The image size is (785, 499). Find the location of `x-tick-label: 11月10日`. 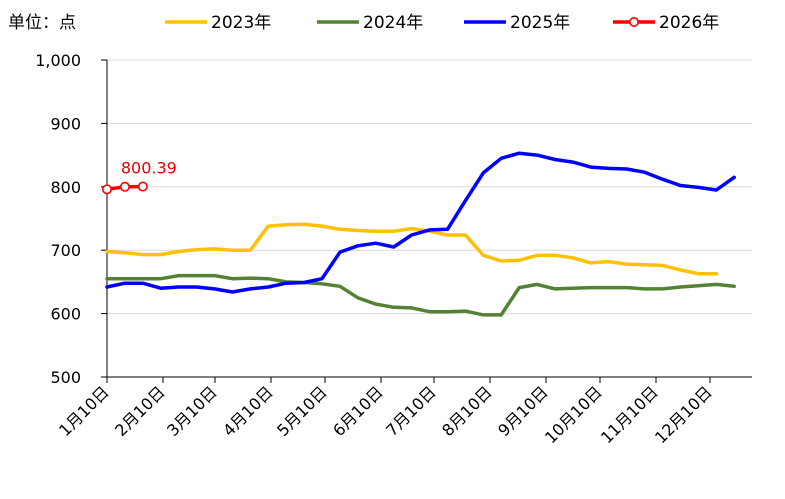

x-tick-label: 11月10日 is located at coordinates (629, 414).